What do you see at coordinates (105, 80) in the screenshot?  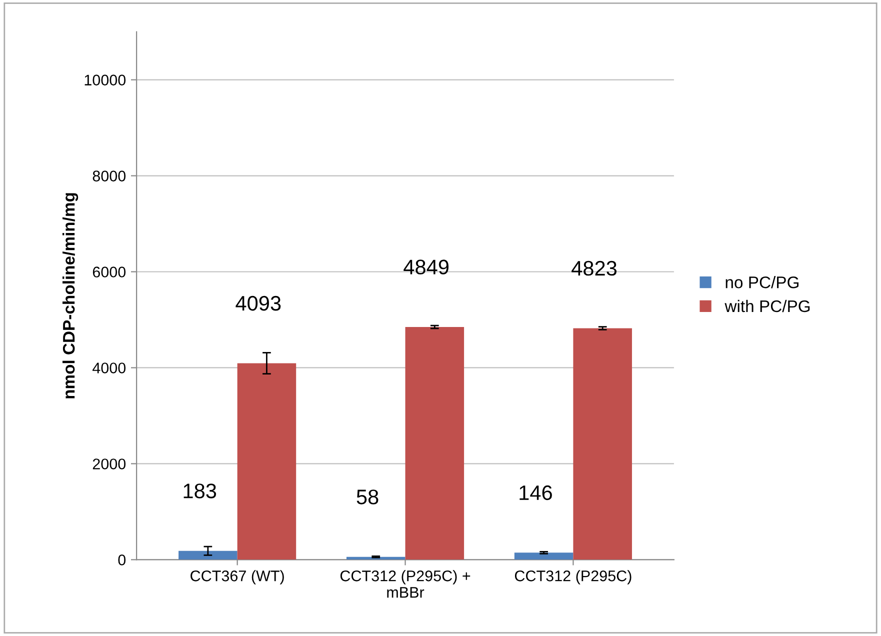 I see `y-tick-label: 10000` at bounding box center [105, 80].